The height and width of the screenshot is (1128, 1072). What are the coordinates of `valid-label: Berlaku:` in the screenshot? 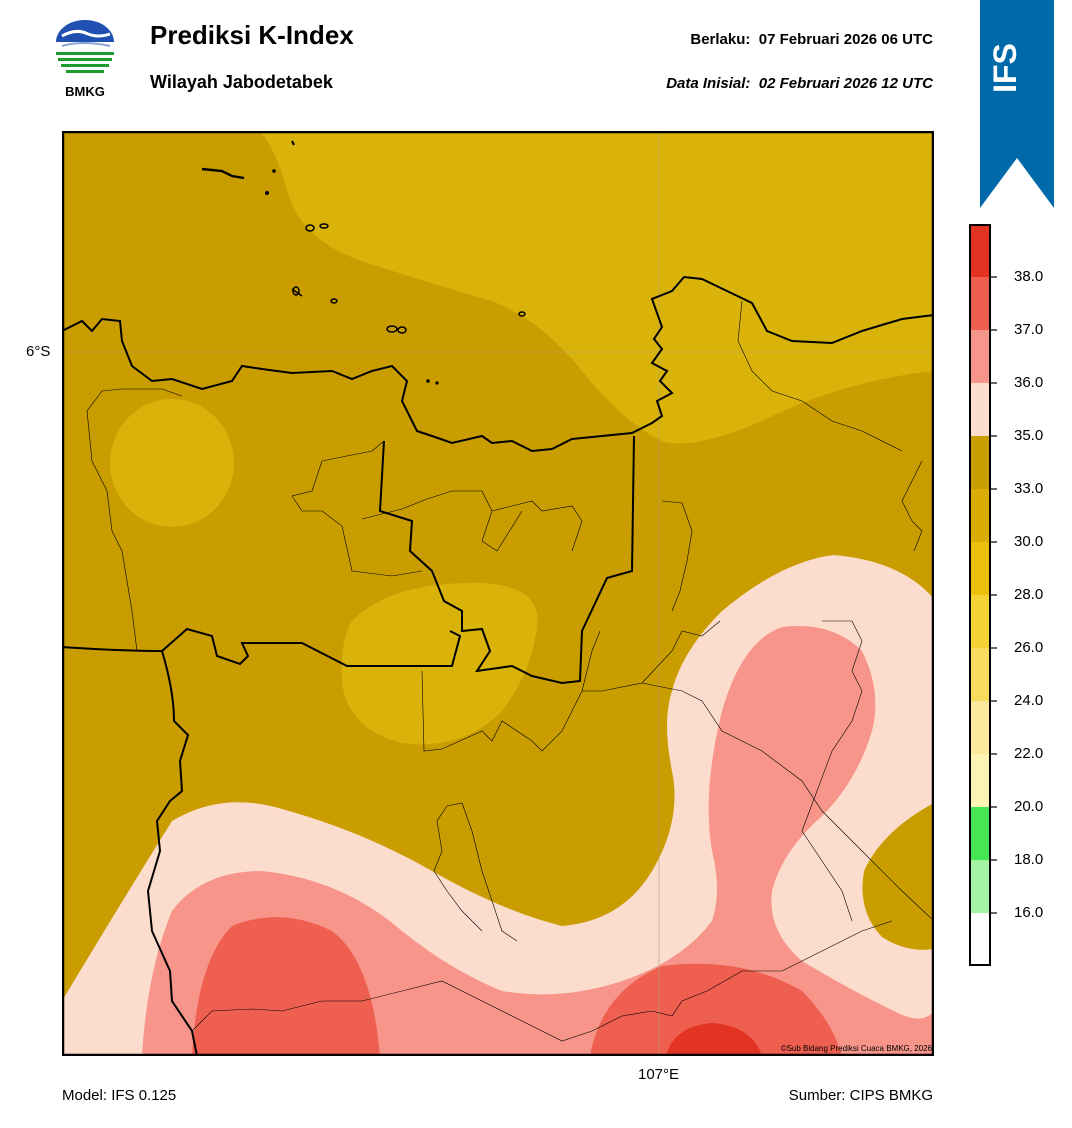 It's located at (720, 39).